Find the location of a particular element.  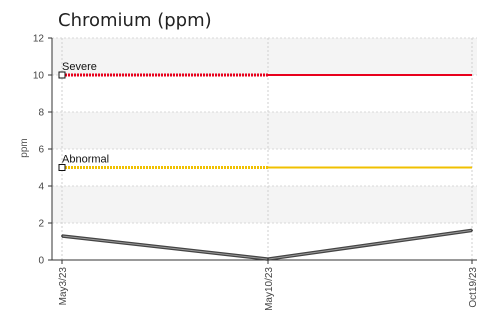

y-tick-label: 2 is located at coordinates (41, 224).